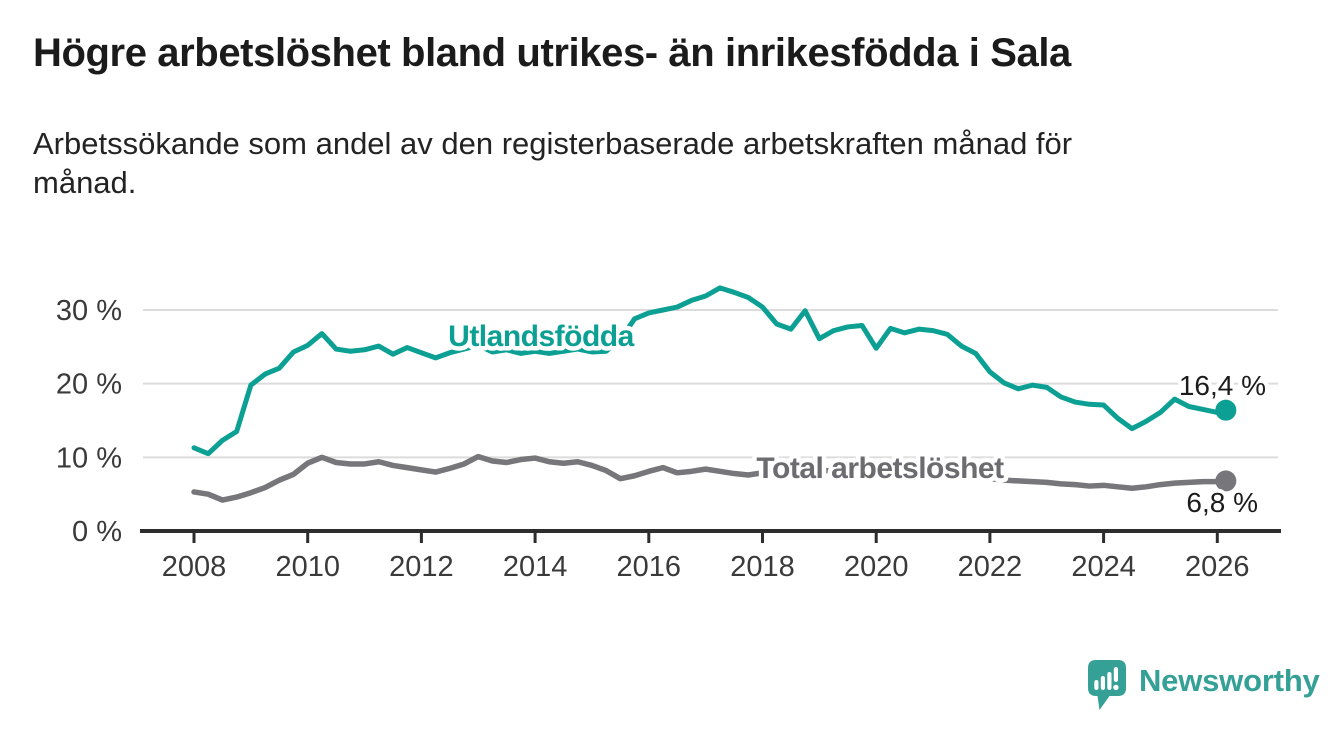 The width and height of the screenshot is (1340, 734). I want to click on y-tick-label: 0 %, so click(97, 532).